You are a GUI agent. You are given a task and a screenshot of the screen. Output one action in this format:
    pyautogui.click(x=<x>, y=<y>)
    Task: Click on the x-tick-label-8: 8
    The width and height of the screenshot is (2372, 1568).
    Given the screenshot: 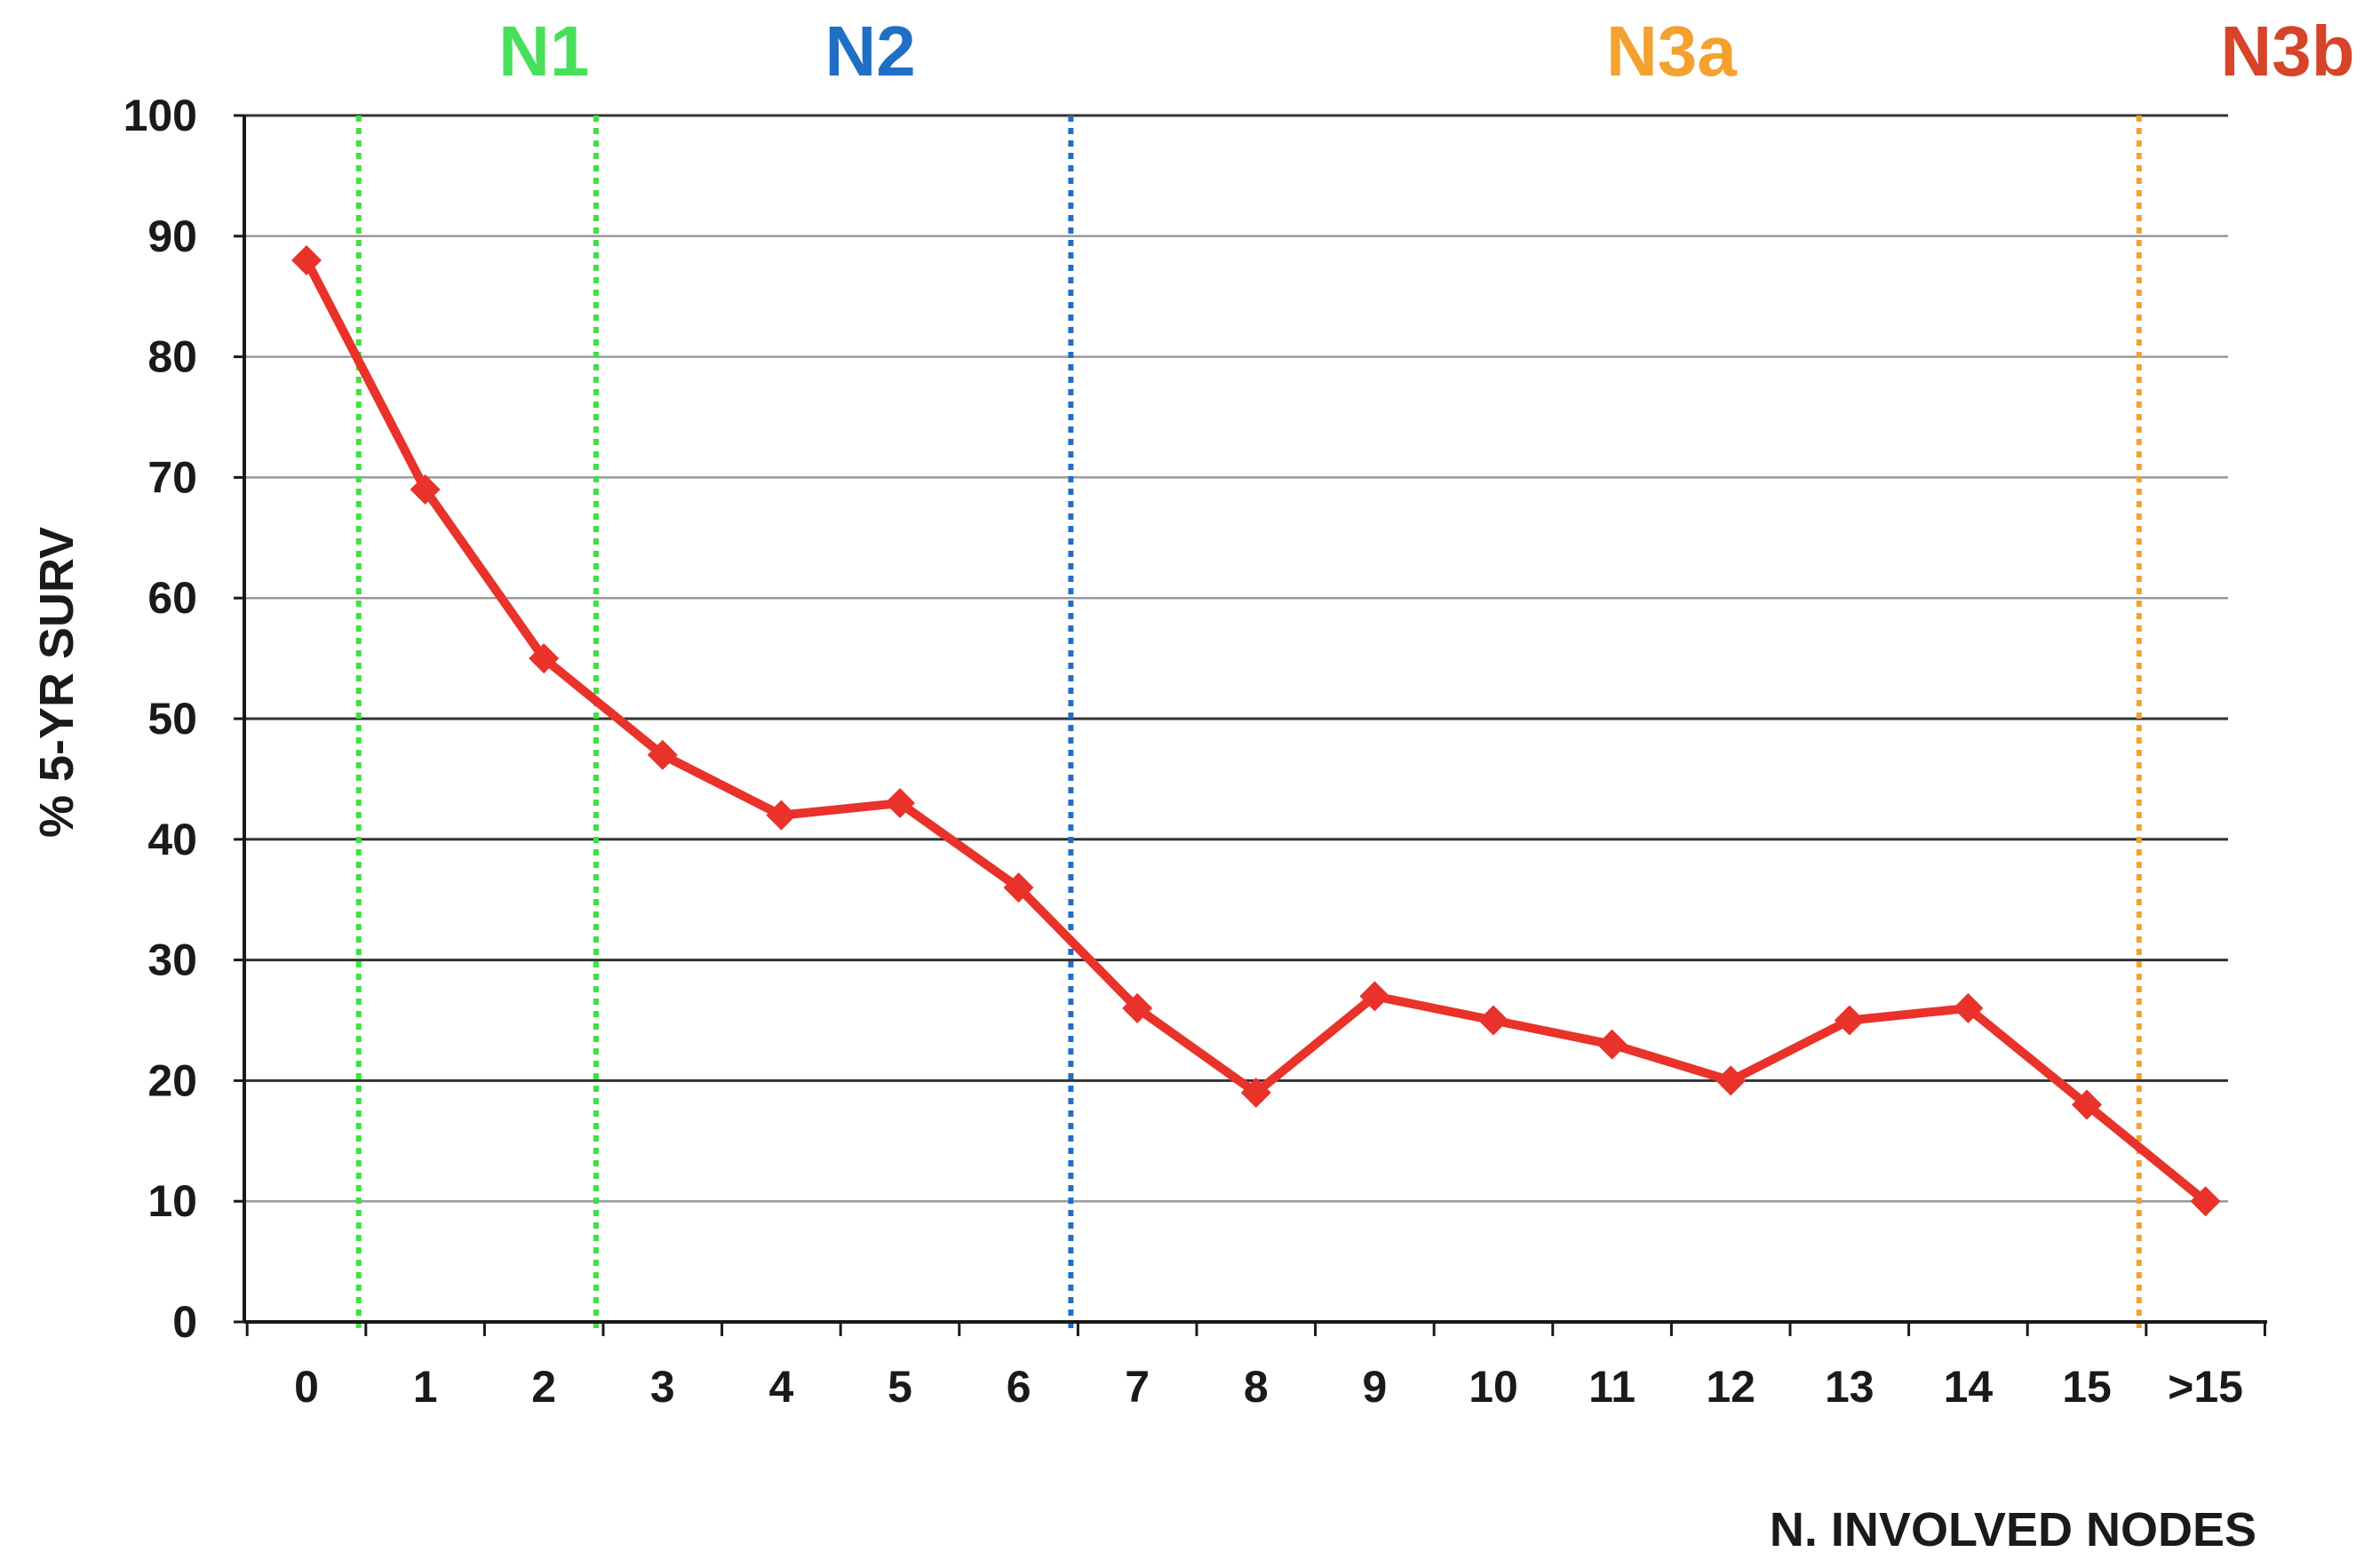 What is the action you would take?
    pyautogui.click(x=1256, y=1387)
    